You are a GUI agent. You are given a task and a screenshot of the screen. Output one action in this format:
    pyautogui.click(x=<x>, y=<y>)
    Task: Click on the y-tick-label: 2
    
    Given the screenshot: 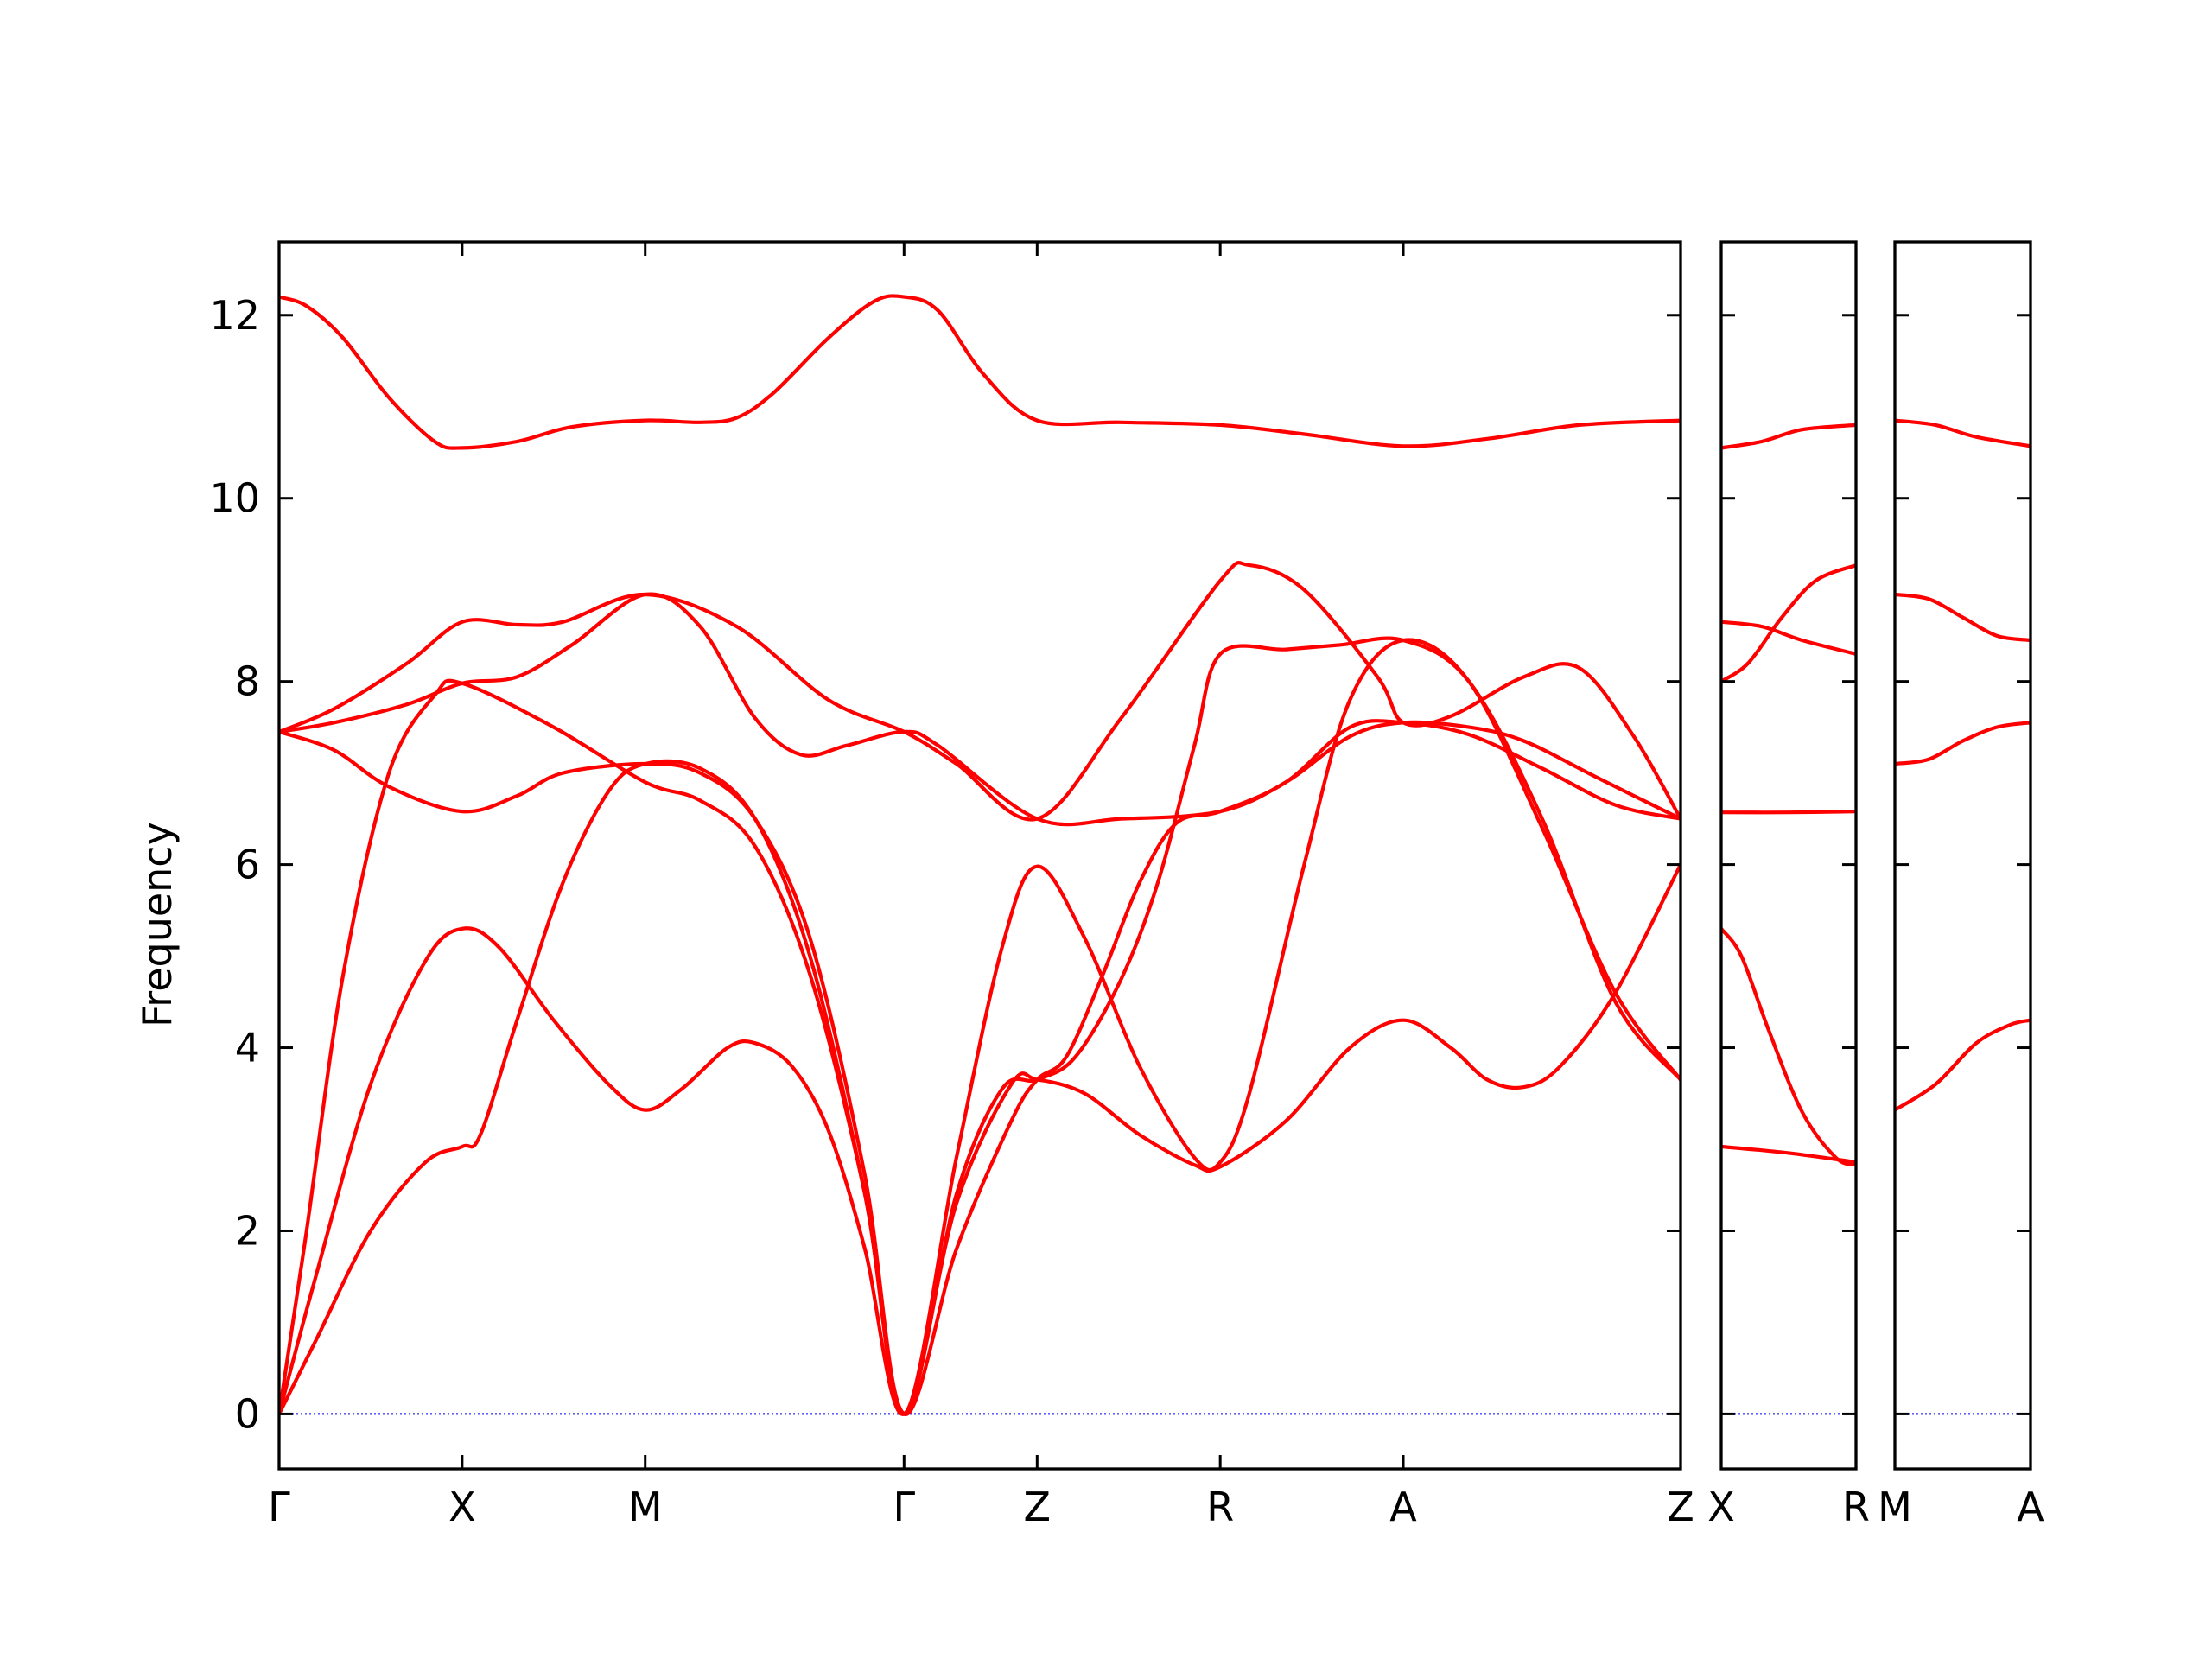 What is the action you would take?
    pyautogui.click(x=247, y=1230)
    